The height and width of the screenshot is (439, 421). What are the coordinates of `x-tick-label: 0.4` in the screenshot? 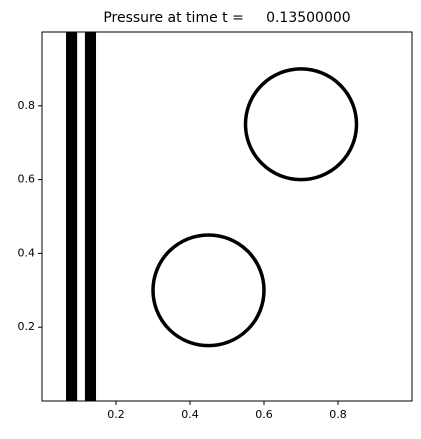 It's located at (190, 414).